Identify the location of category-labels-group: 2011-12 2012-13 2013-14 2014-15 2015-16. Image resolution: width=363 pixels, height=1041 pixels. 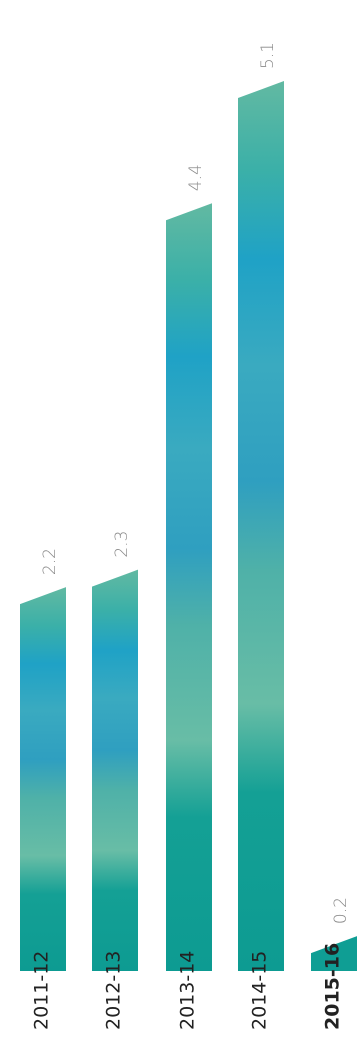
(187, 986).